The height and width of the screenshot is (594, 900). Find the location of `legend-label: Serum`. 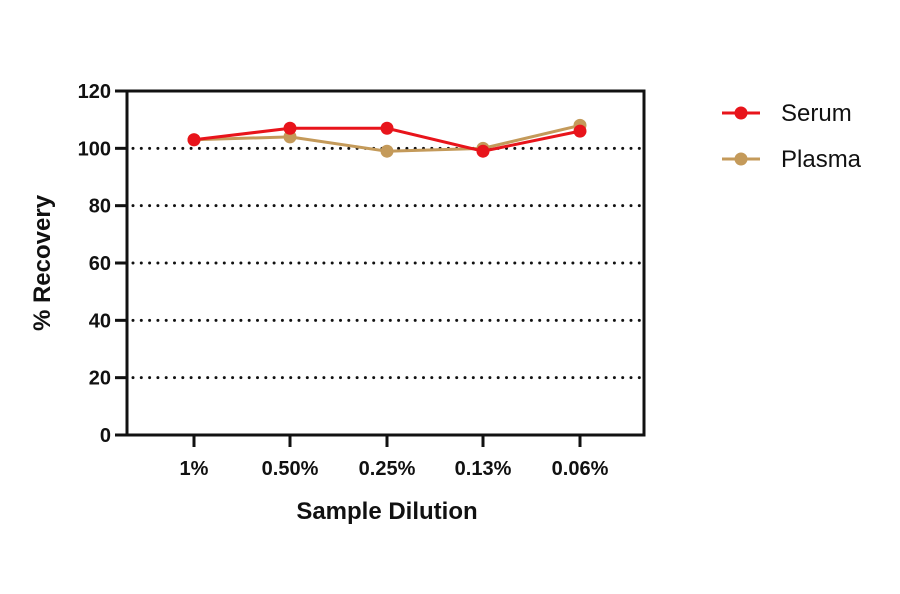

legend-label: Serum is located at coordinates (816, 113).